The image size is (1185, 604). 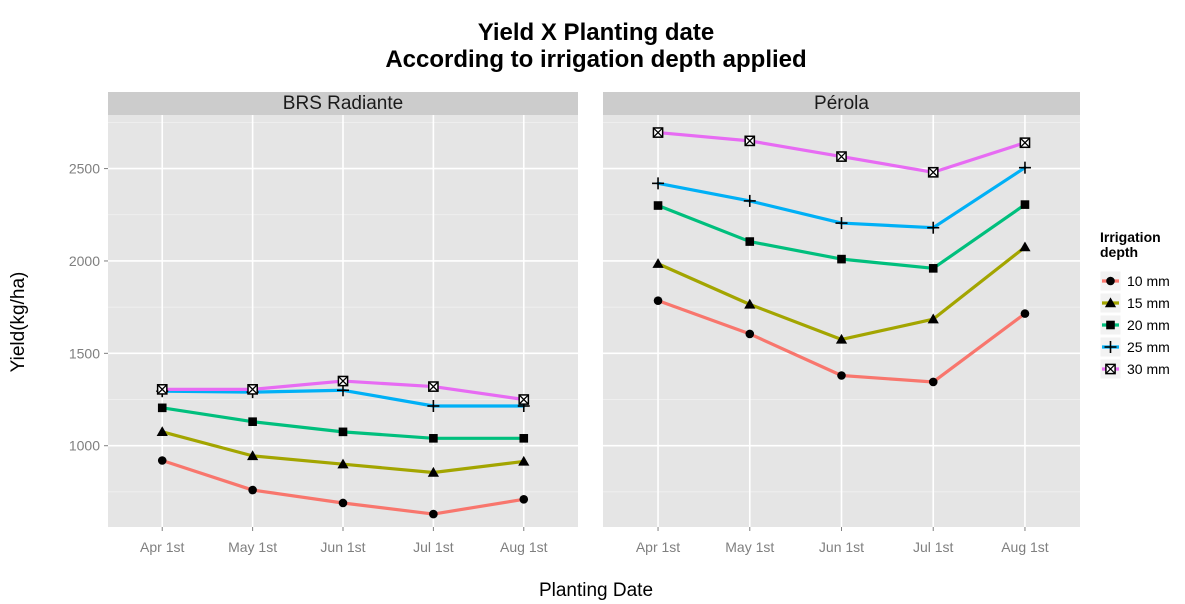 What do you see at coordinates (1148, 325) in the screenshot?
I see `legend-label: 20 mm` at bounding box center [1148, 325].